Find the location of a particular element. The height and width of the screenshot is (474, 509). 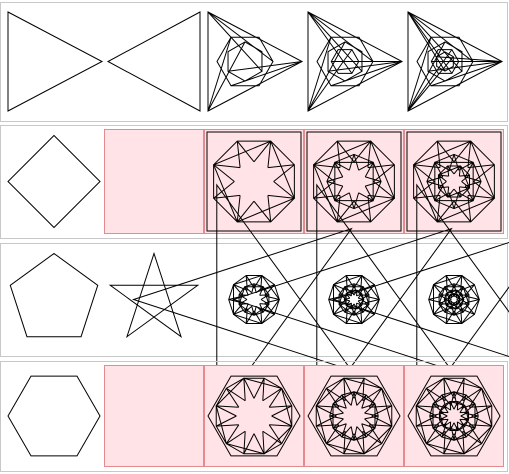

cell-triangle-iter3 is located at coordinates (455, 61).